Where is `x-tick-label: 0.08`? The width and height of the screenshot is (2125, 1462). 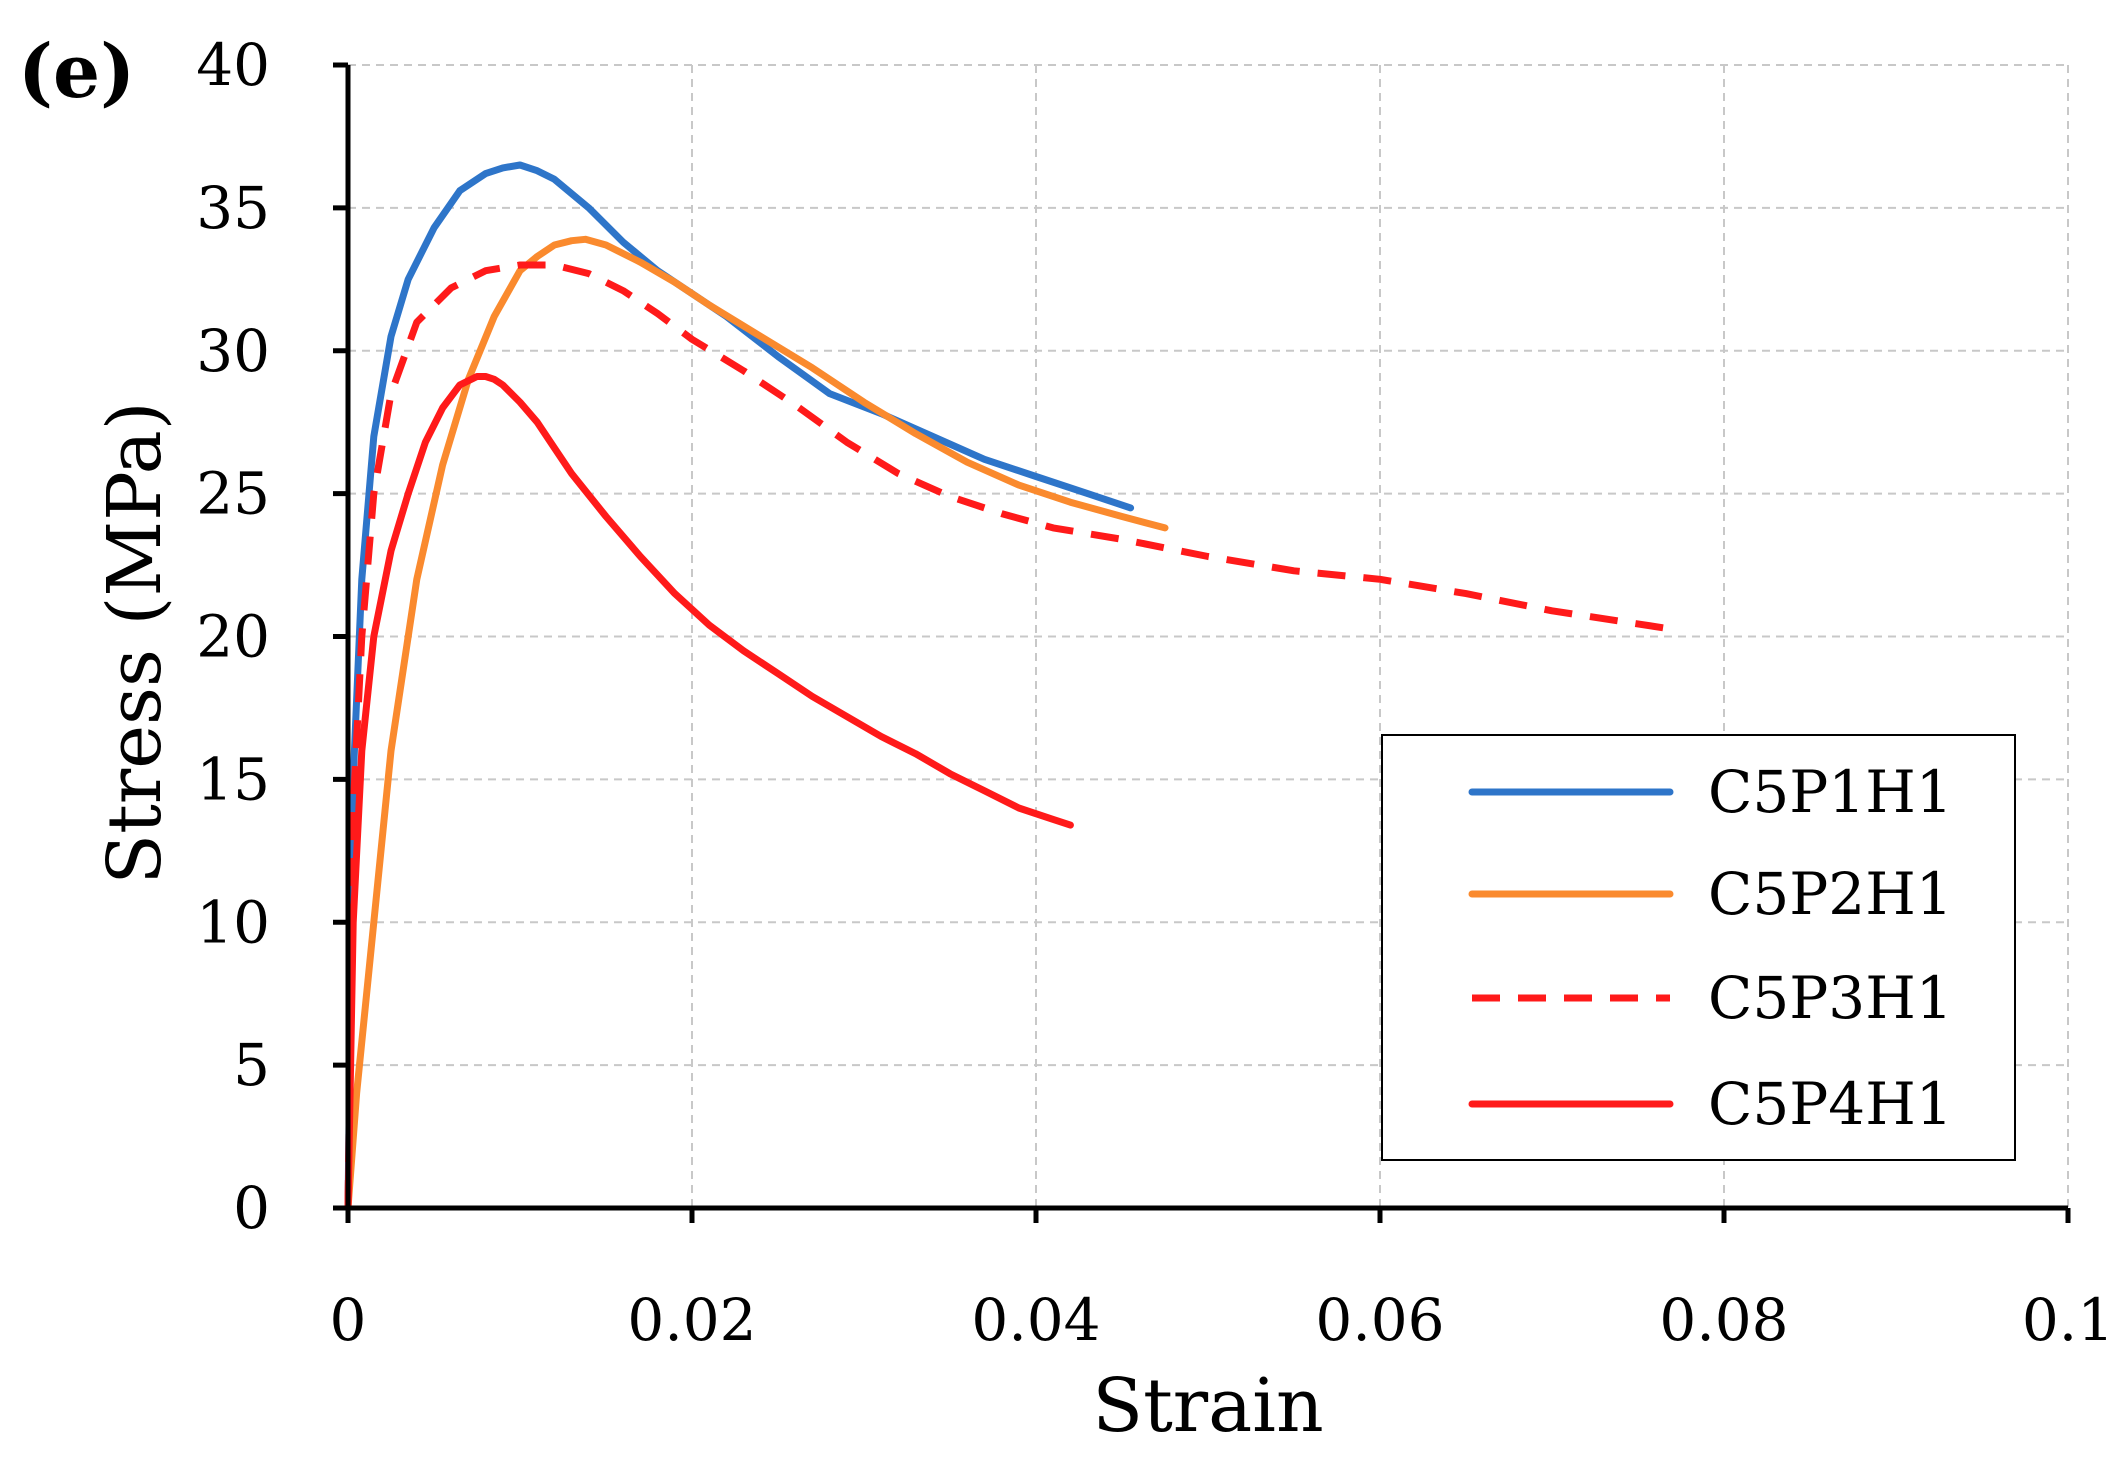
x-tick-label: 0.08 is located at coordinates (1723, 1320).